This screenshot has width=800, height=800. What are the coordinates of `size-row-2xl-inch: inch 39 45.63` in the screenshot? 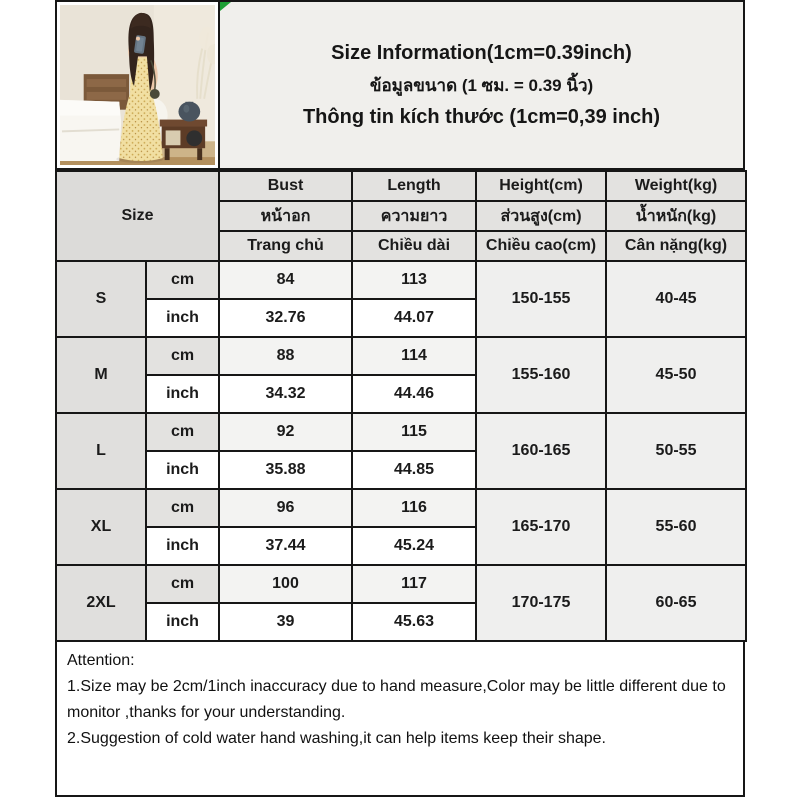 It's located at (401, 622).